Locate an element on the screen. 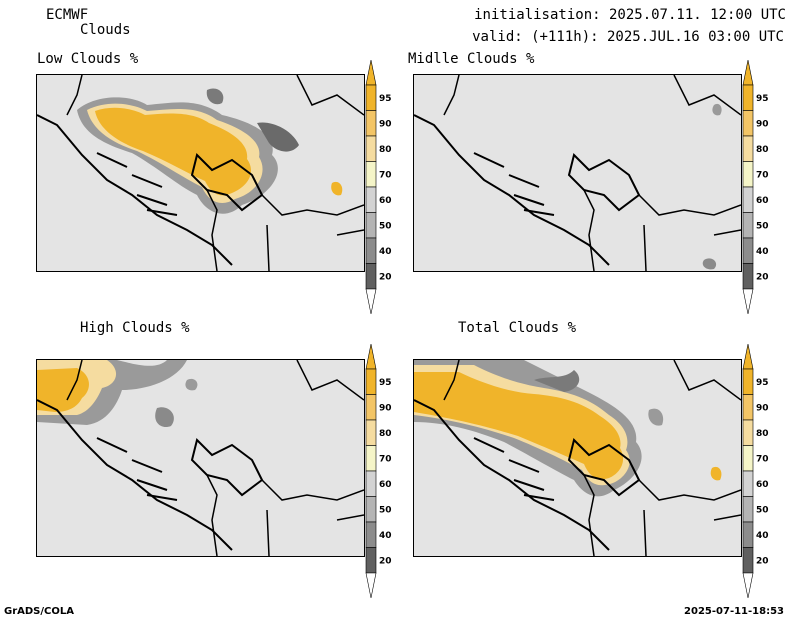 Image resolution: width=800 pixels, height=620 pixels. colorbar-total: 95 90 80 70 60 50 40 20 is located at coordinates (769, 471).